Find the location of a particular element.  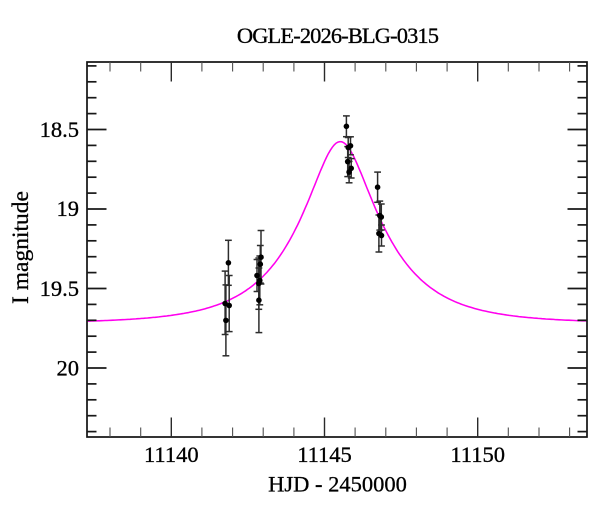

svg-text: 18.5 is located at coordinates (59, 129).